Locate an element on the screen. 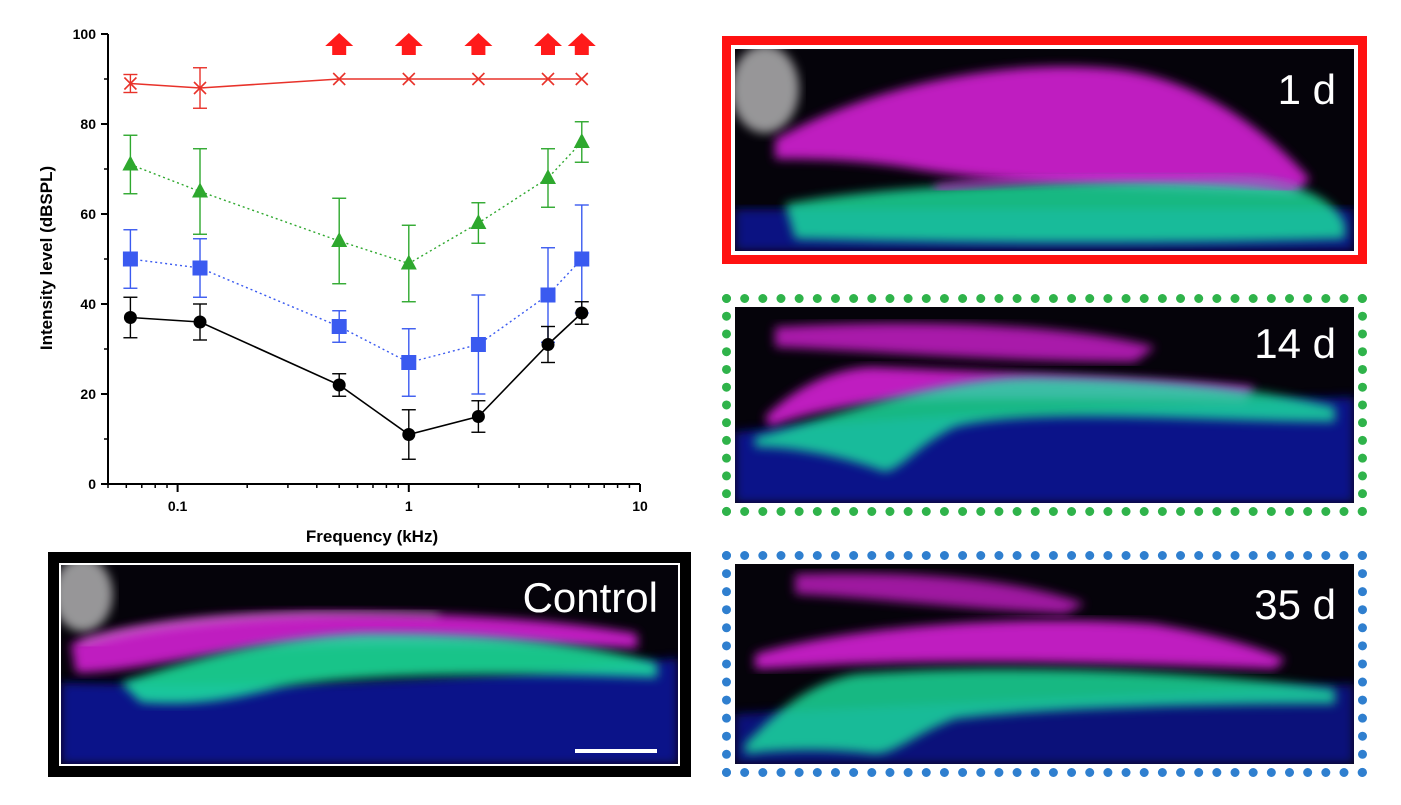 This screenshot has height=805, width=1401. panel-1d-frame is located at coordinates (1044, 150).